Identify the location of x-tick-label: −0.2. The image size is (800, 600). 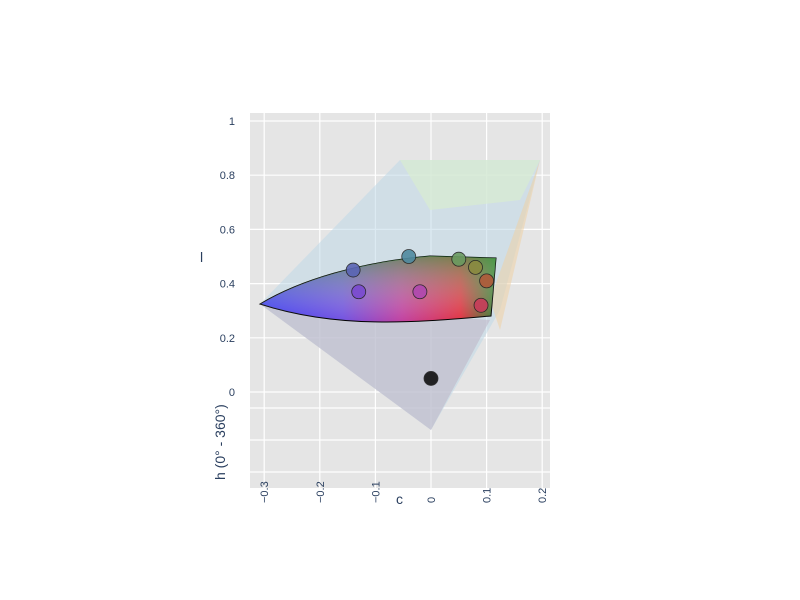
(321, 492).